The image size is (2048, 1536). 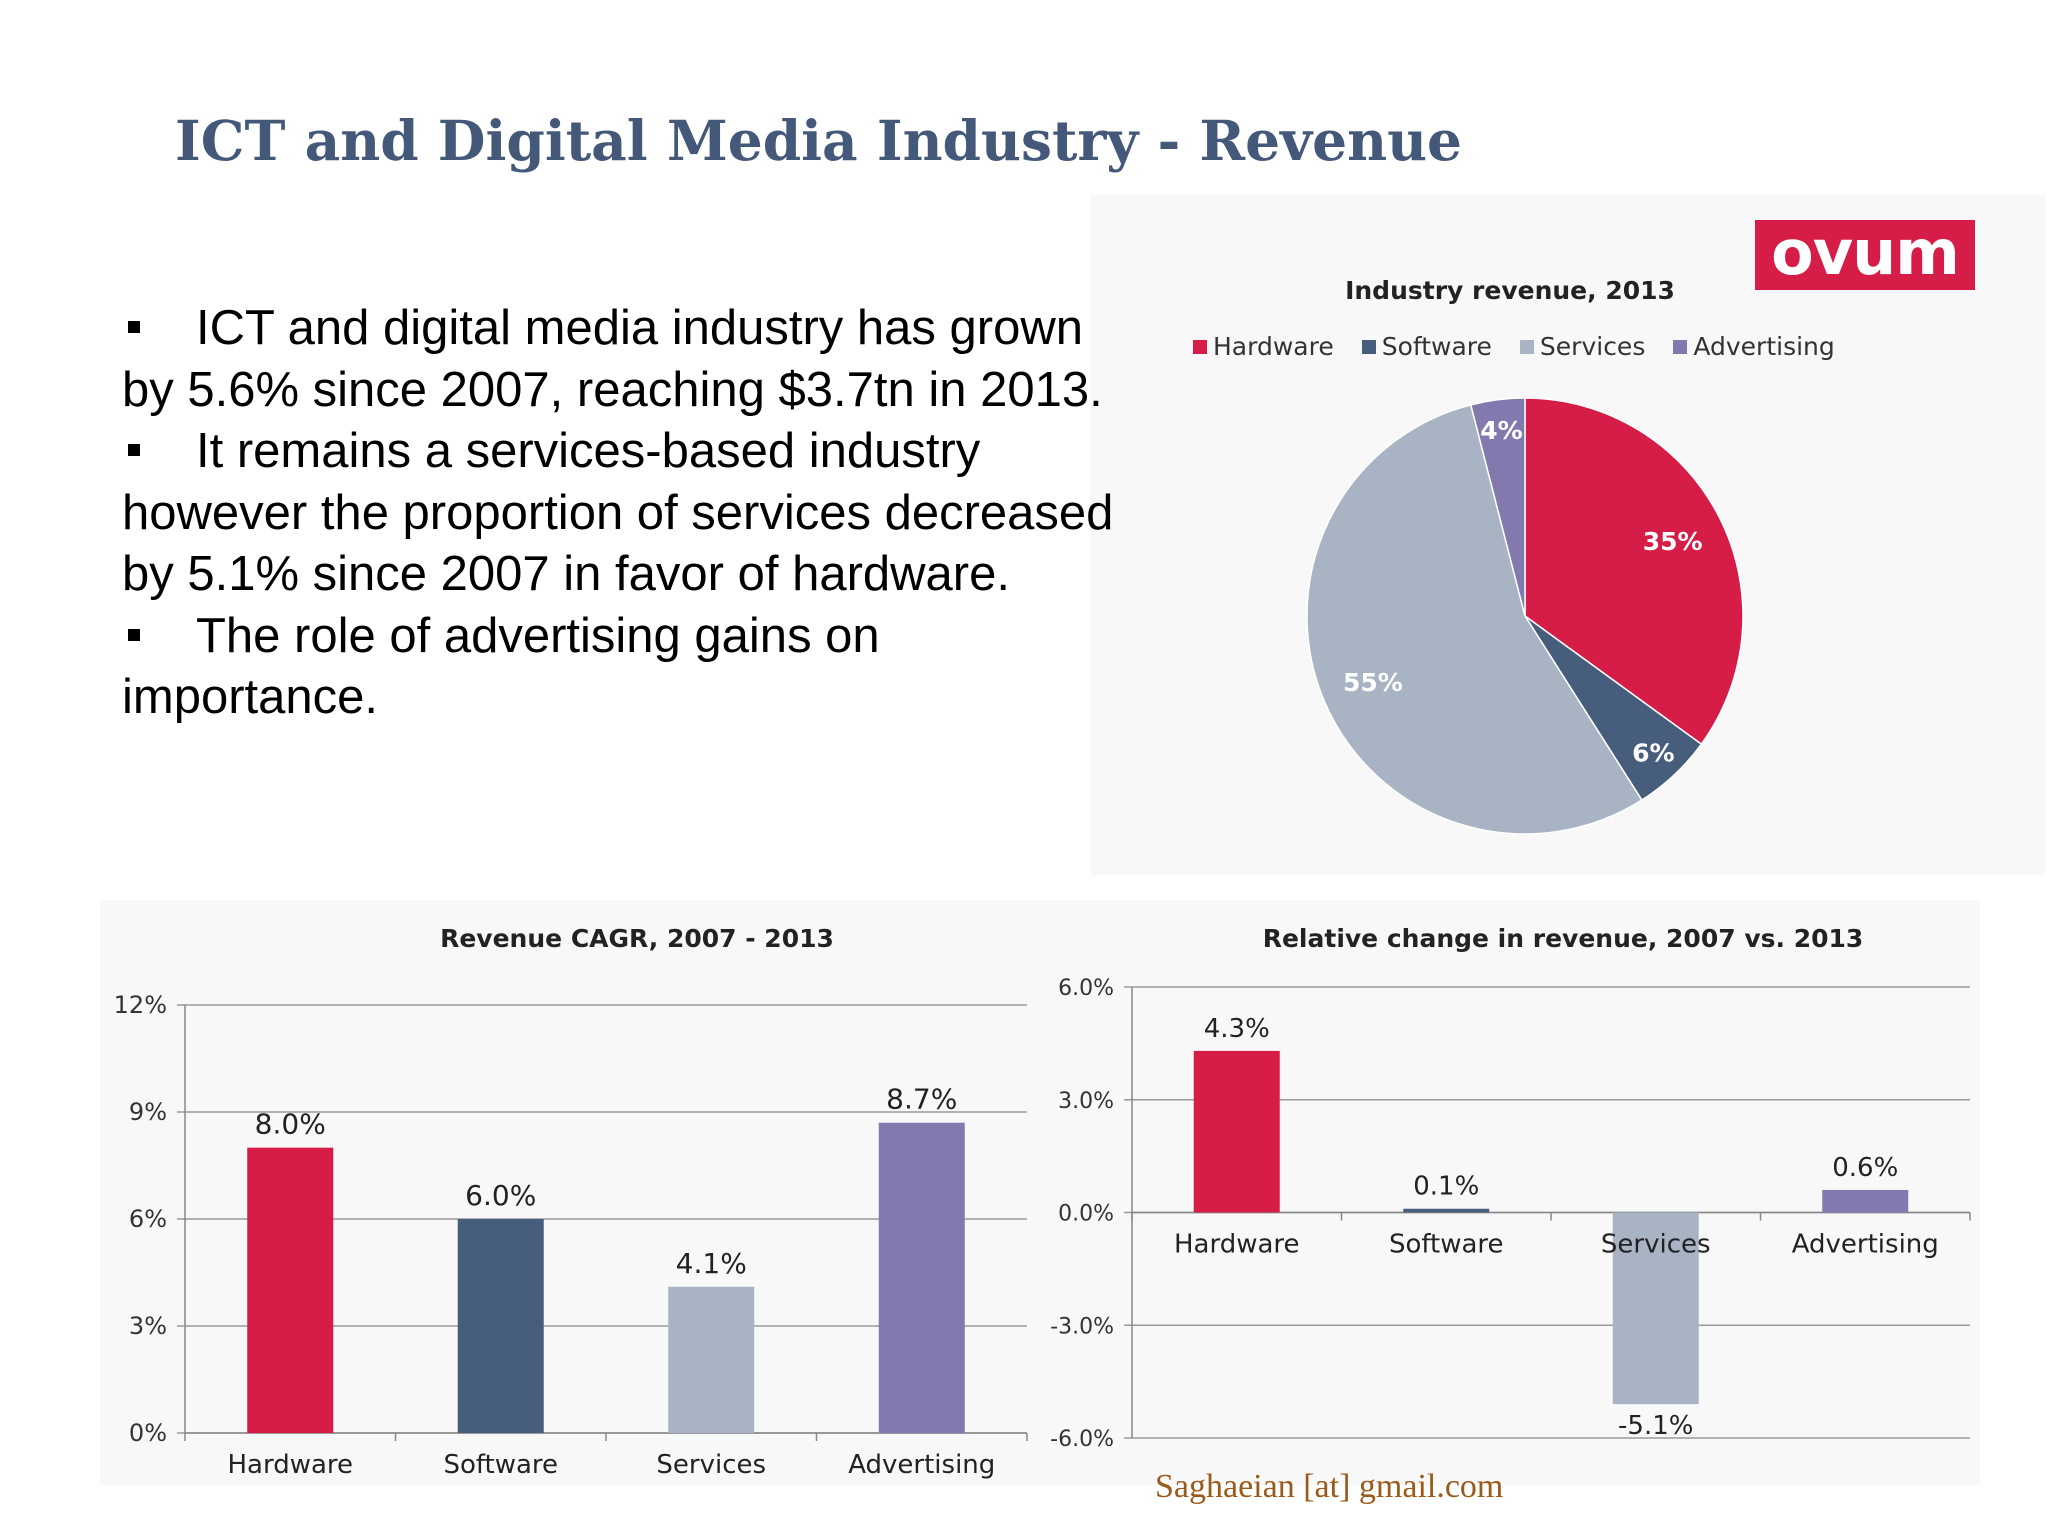 What do you see at coordinates (1373, 682) in the screenshot?
I see `pie-slice-label: 55%` at bounding box center [1373, 682].